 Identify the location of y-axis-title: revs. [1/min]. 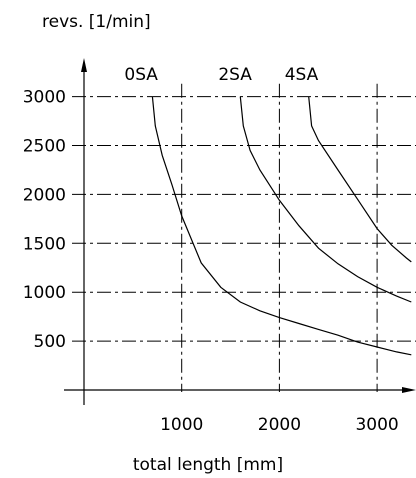
(96, 22).